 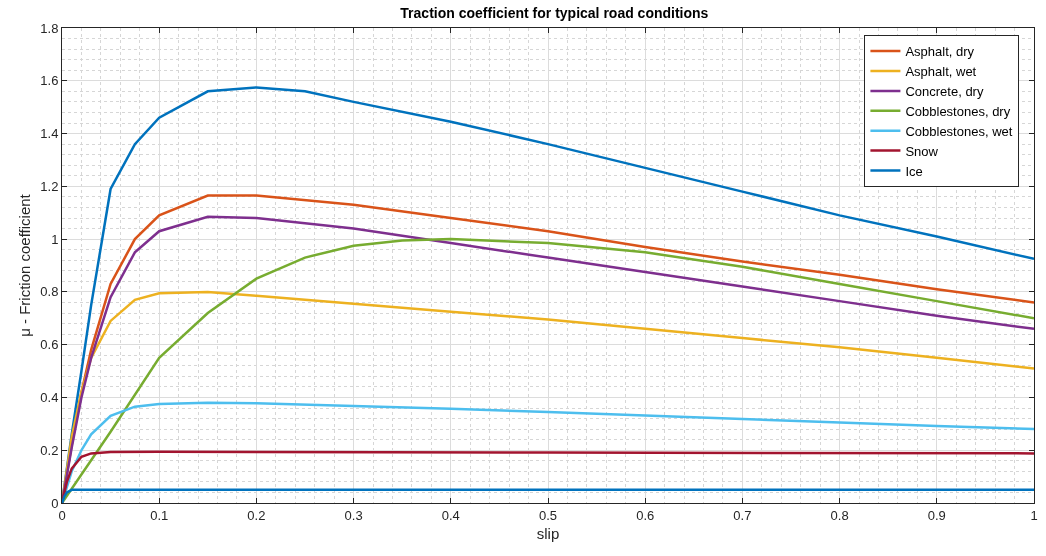 I want to click on x-tick-label: 0.3, so click(x=353, y=515).